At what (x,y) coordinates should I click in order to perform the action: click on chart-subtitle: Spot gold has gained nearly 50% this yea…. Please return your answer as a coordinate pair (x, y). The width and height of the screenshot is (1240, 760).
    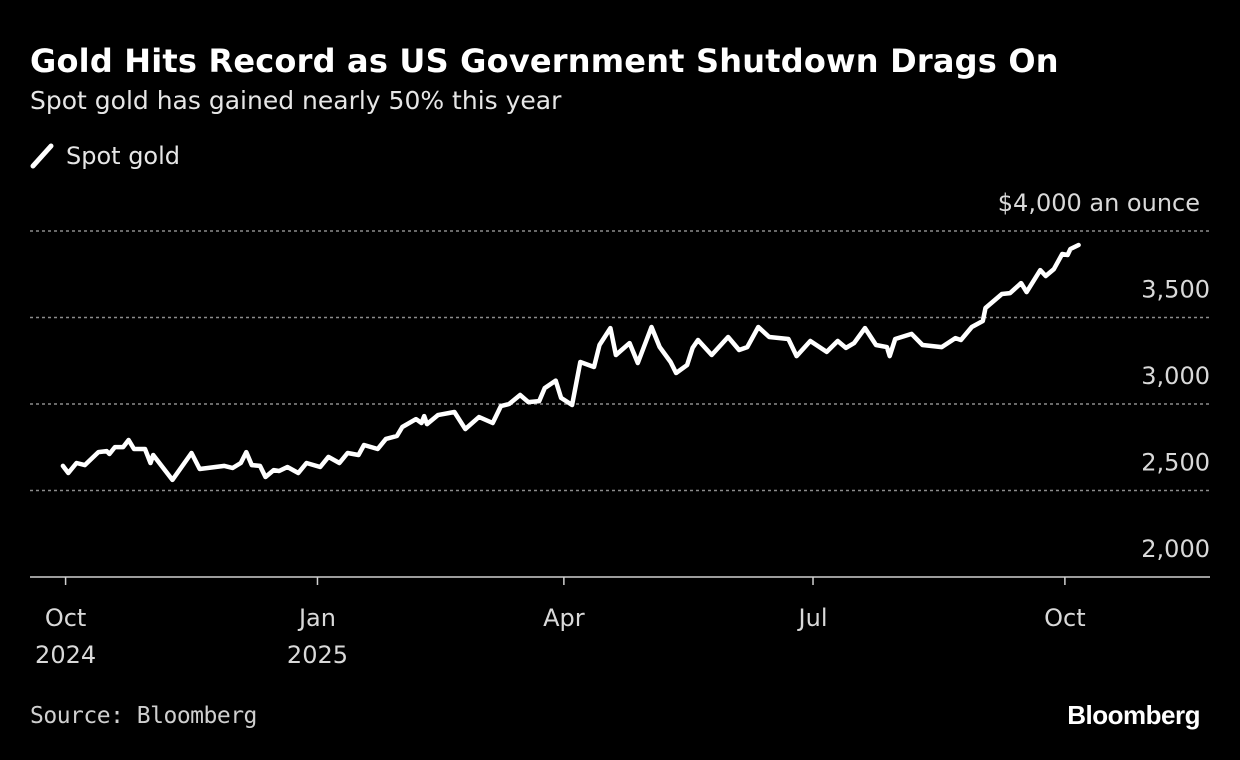
    Looking at the image, I should click on (296, 100).